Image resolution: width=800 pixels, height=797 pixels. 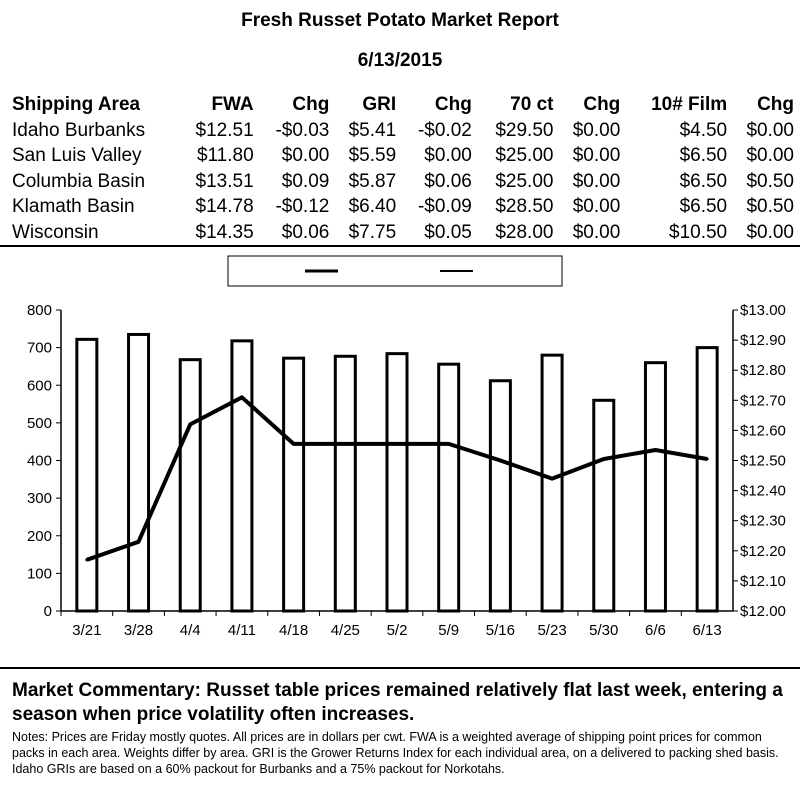 What do you see at coordinates (400, 20) in the screenshot?
I see `report-title: Fresh Russet Potato Market Report` at bounding box center [400, 20].